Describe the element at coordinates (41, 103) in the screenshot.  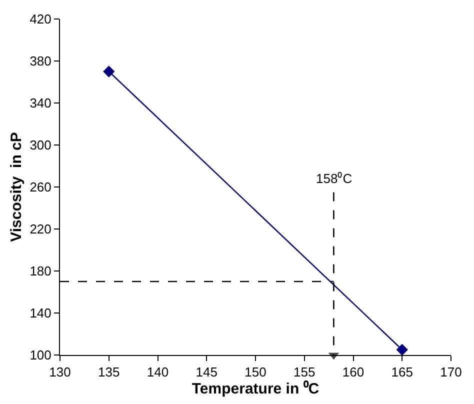
I see `y-tick-label: 340` at that location.